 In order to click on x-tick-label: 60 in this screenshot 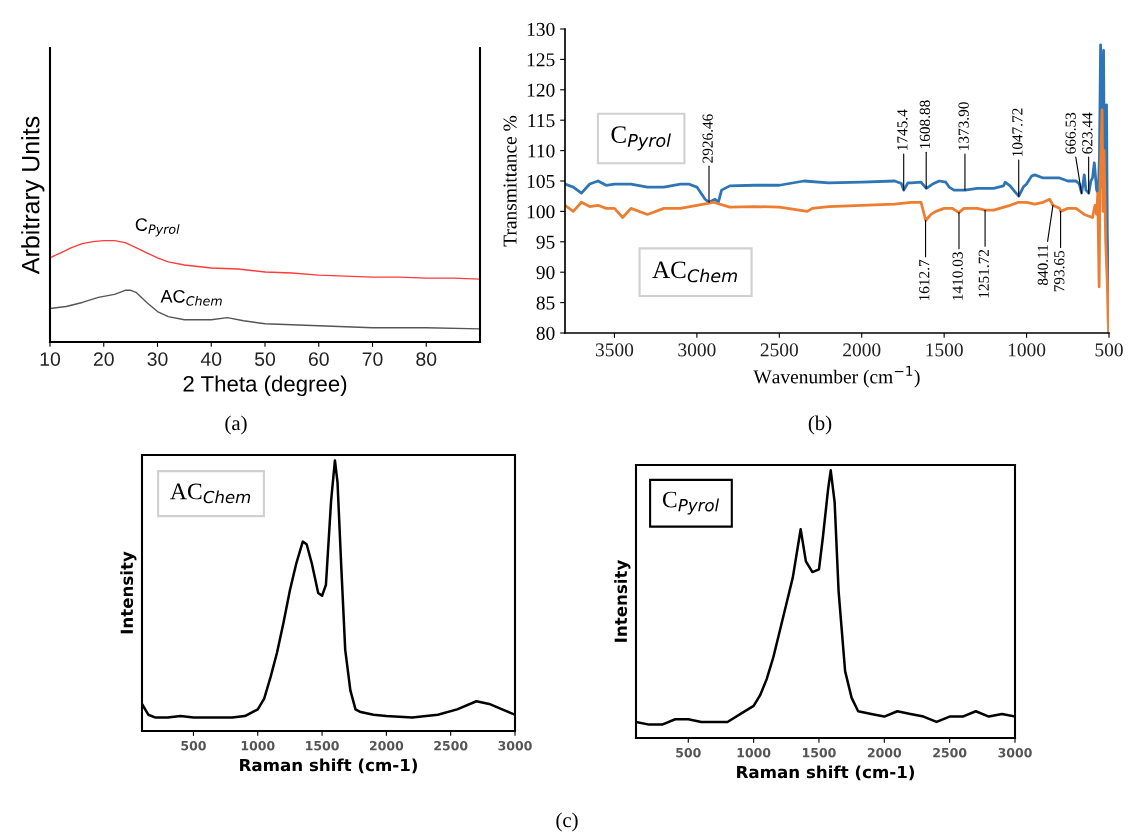, I will do `click(318, 359)`.